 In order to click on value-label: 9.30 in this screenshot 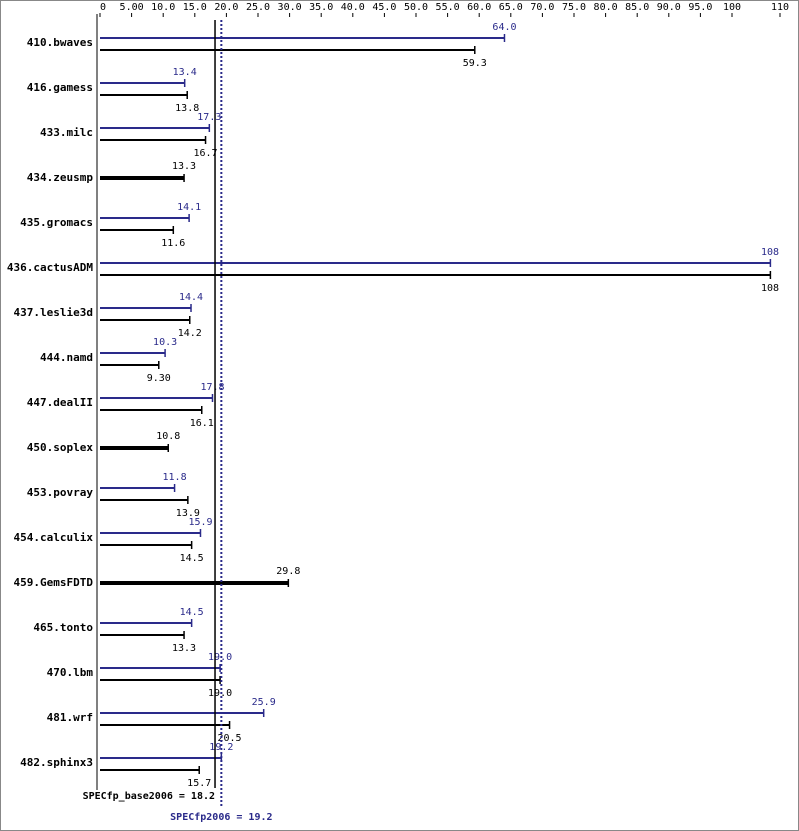, I will do `click(159, 378)`.